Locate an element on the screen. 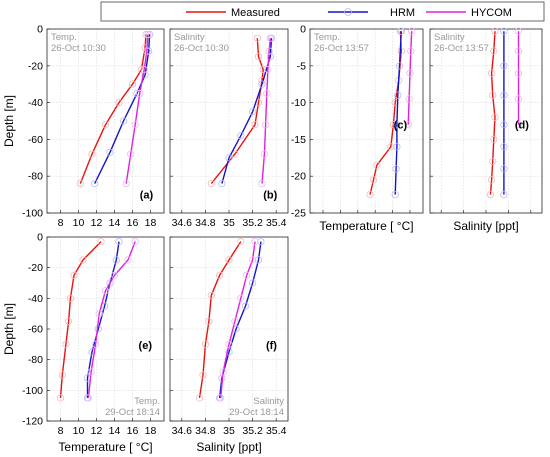  legend-entry-measured: Measured is located at coordinates (233, 13).